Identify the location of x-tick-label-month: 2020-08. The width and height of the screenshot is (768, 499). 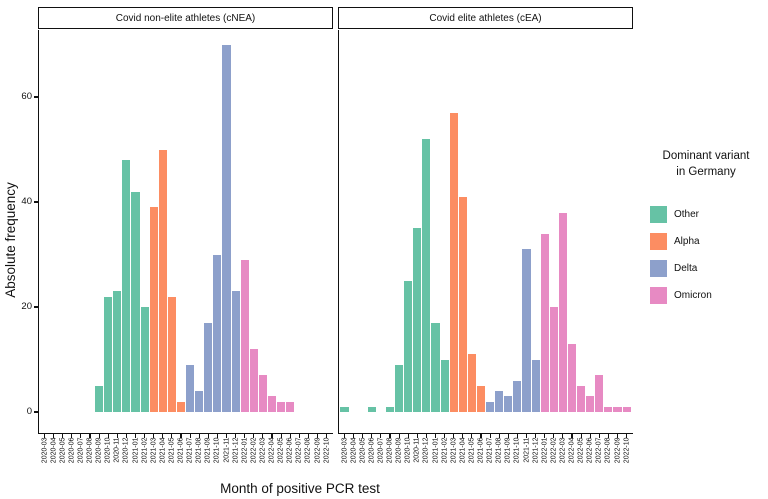
(390, 450).